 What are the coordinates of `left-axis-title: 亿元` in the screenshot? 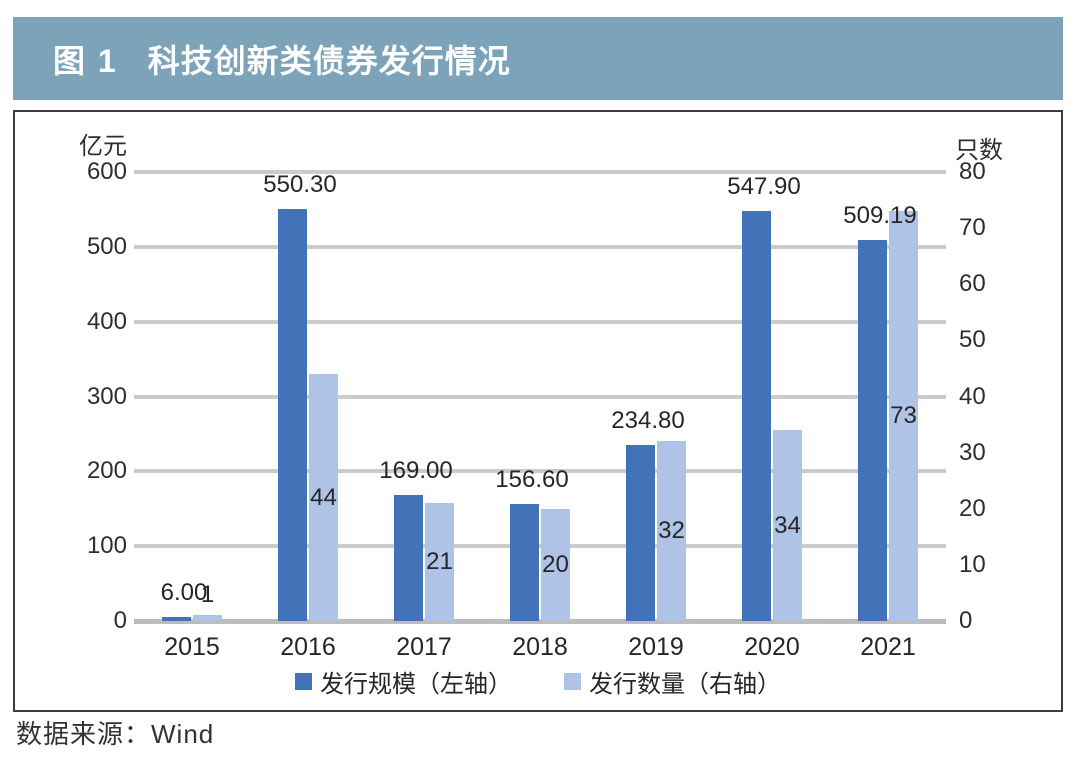 It's located at (103, 146).